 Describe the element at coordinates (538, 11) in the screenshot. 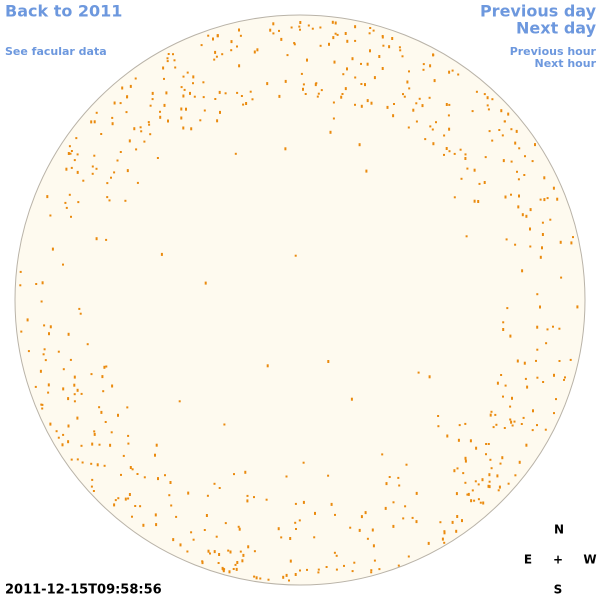

I see `previous-day-link: Previous day` at that location.